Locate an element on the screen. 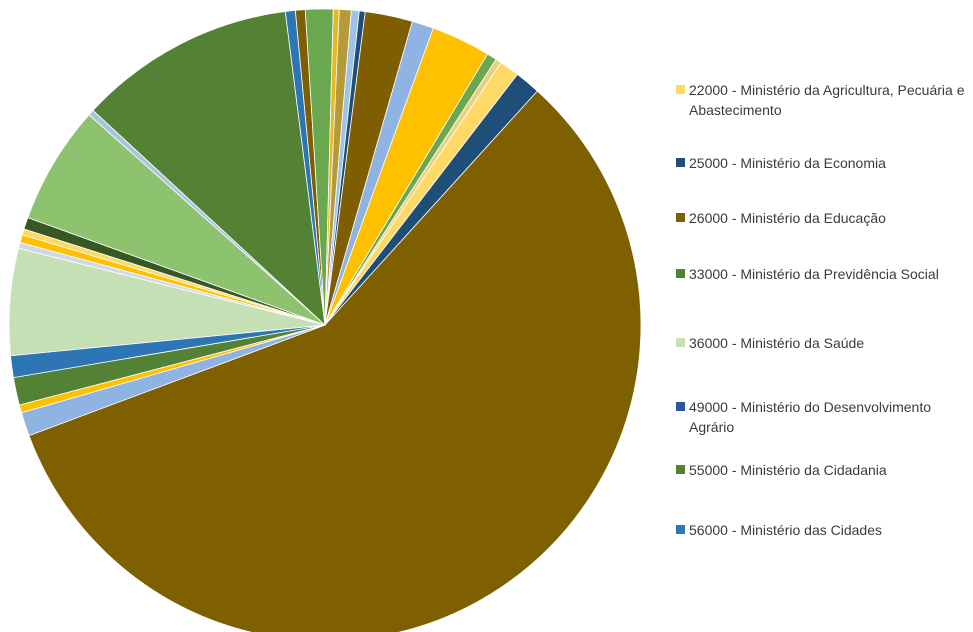  legend-label: 56000 - Ministério das Cidades is located at coordinates (785, 530).